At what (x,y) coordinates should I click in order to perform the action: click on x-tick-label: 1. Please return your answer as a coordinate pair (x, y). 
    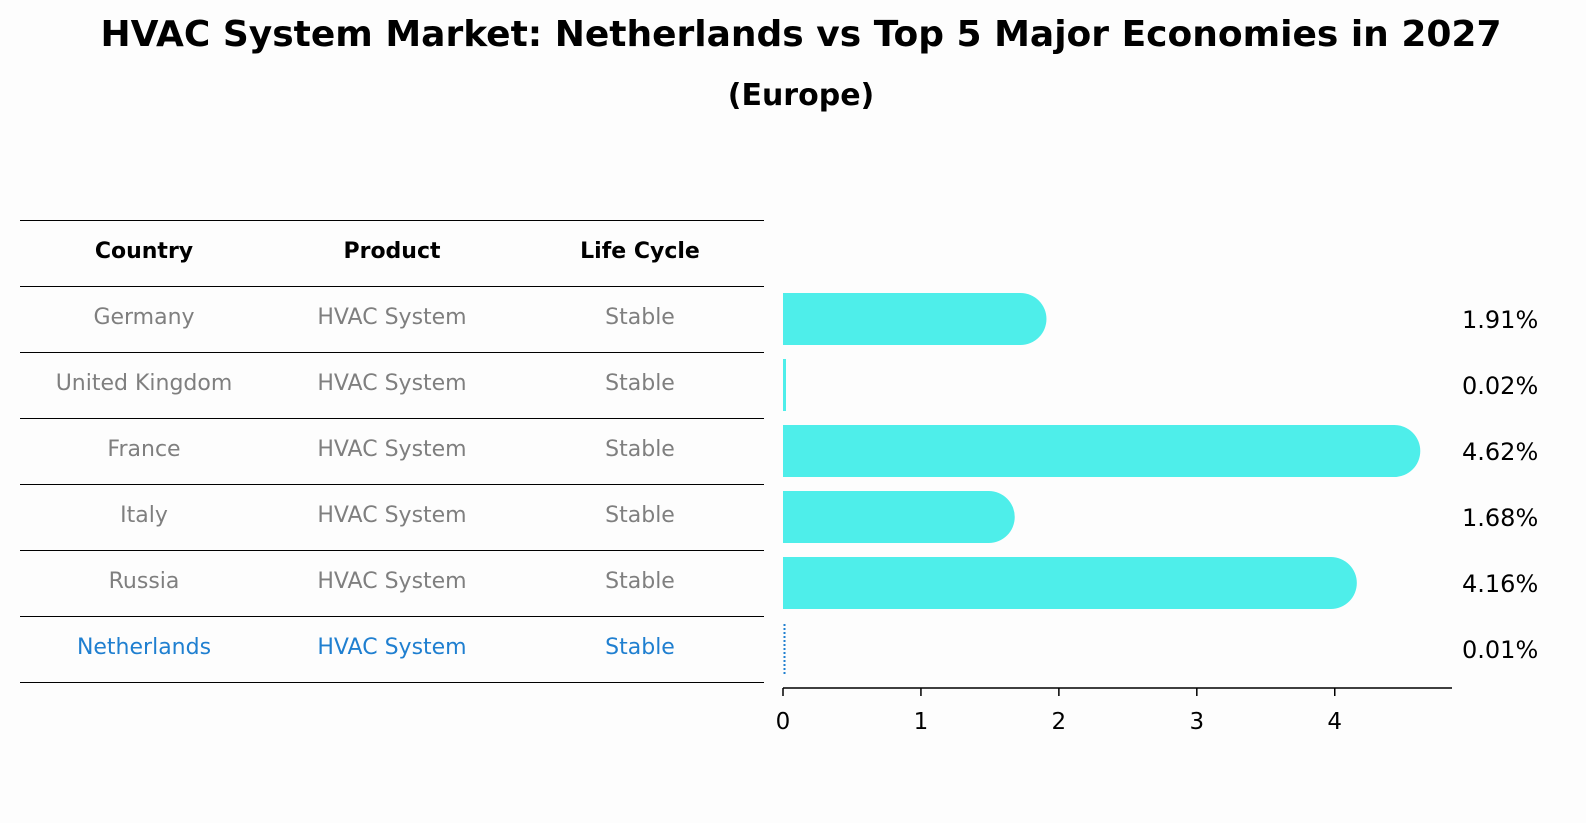
    Looking at the image, I should click on (921, 722).